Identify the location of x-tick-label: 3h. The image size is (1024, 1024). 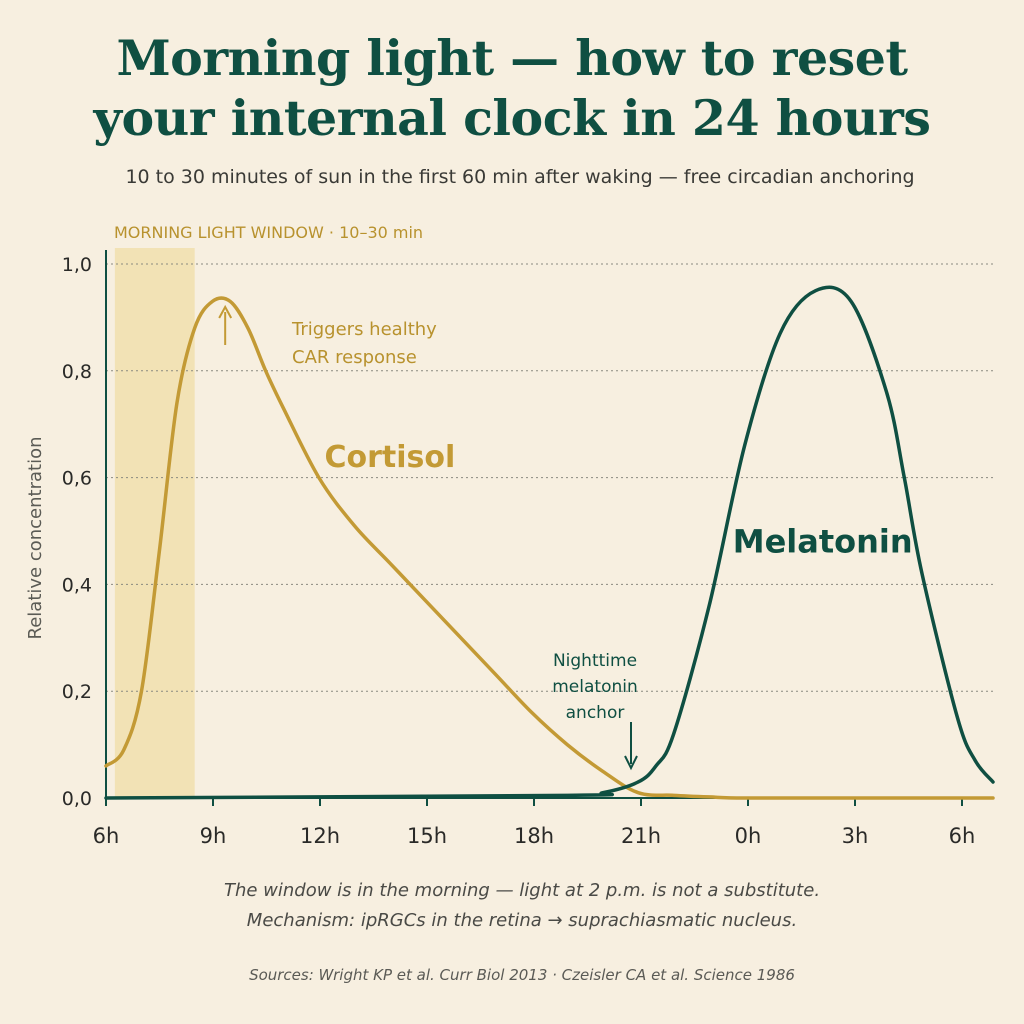
(855, 836).